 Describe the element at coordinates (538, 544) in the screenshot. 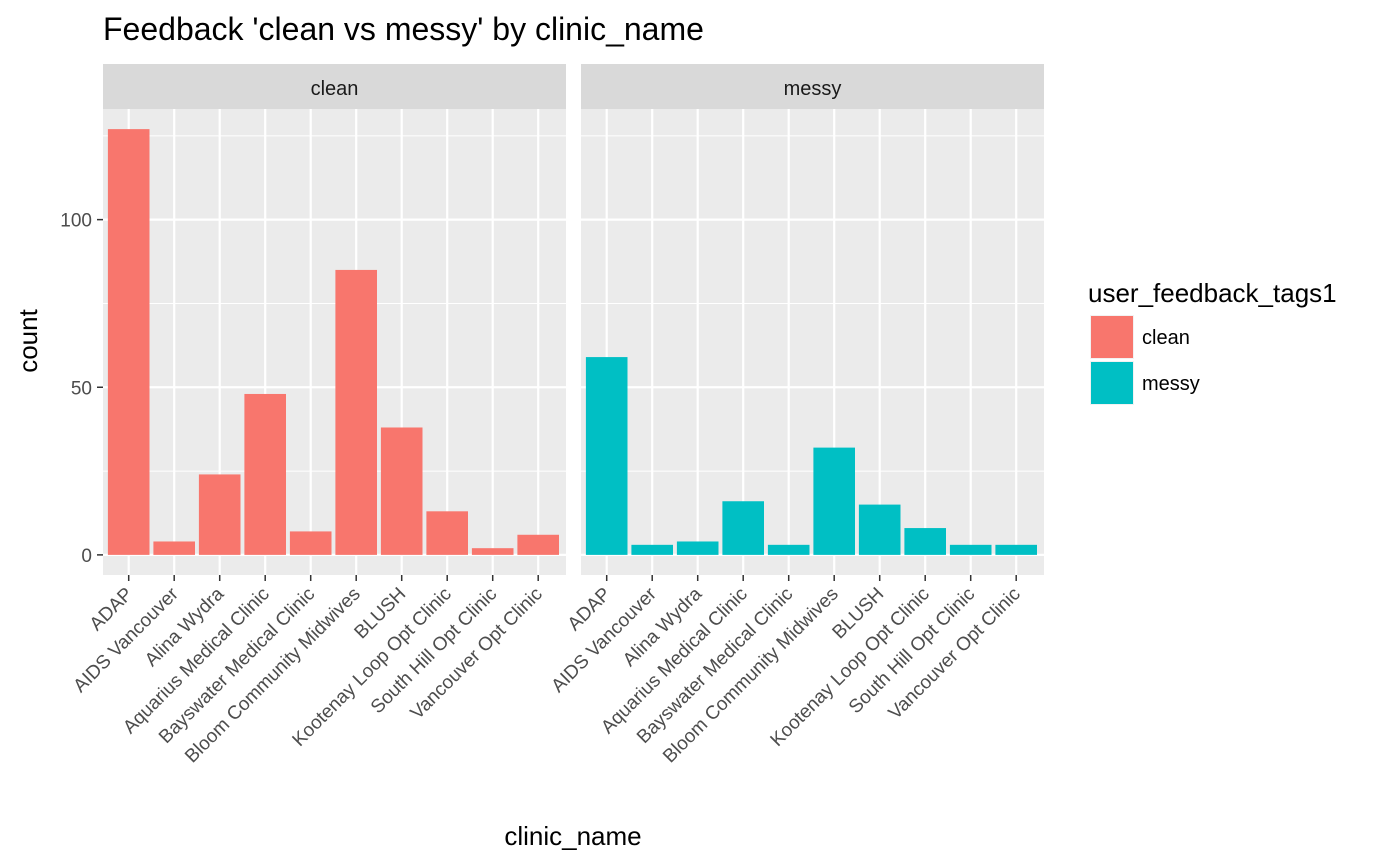

I see `bar-clean-vancouver-opt-clinic` at that location.